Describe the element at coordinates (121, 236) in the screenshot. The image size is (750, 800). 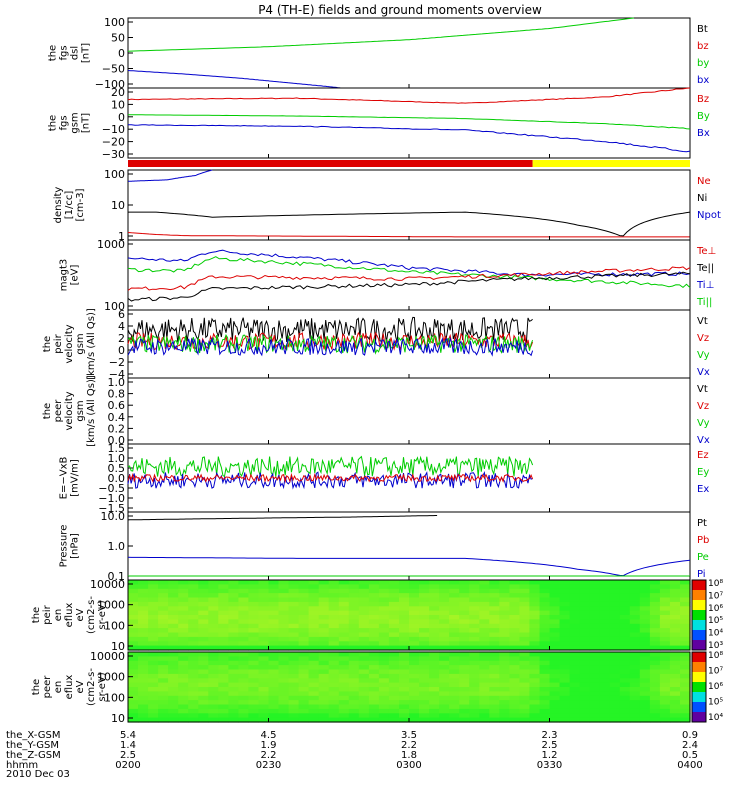
I see `y-tick-label: 1` at that location.